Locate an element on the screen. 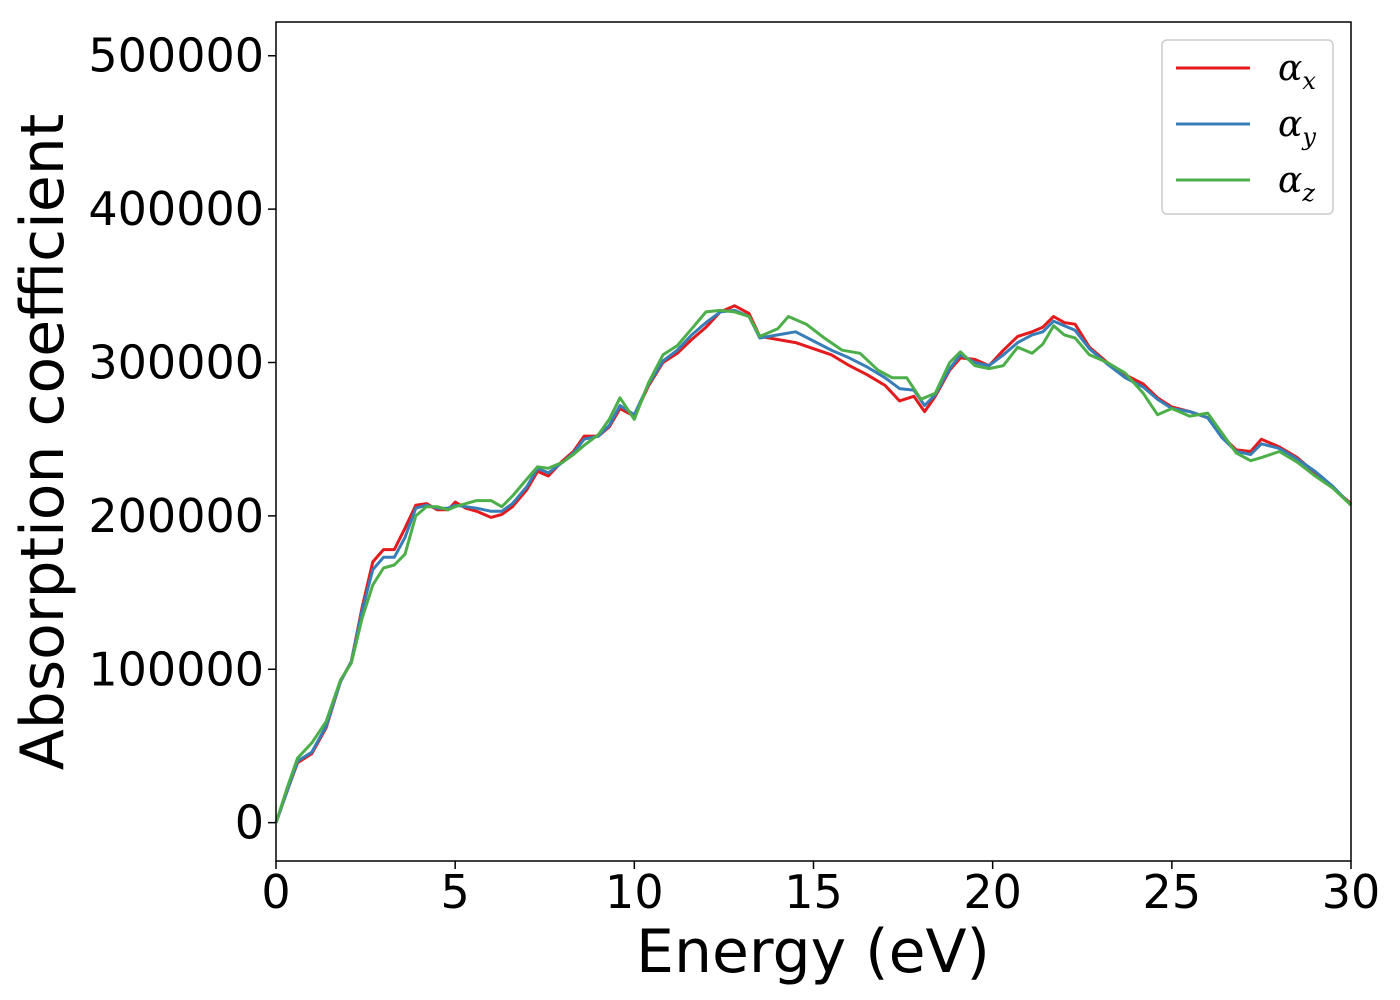  x-tick-label: 5 is located at coordinates (455, 892).